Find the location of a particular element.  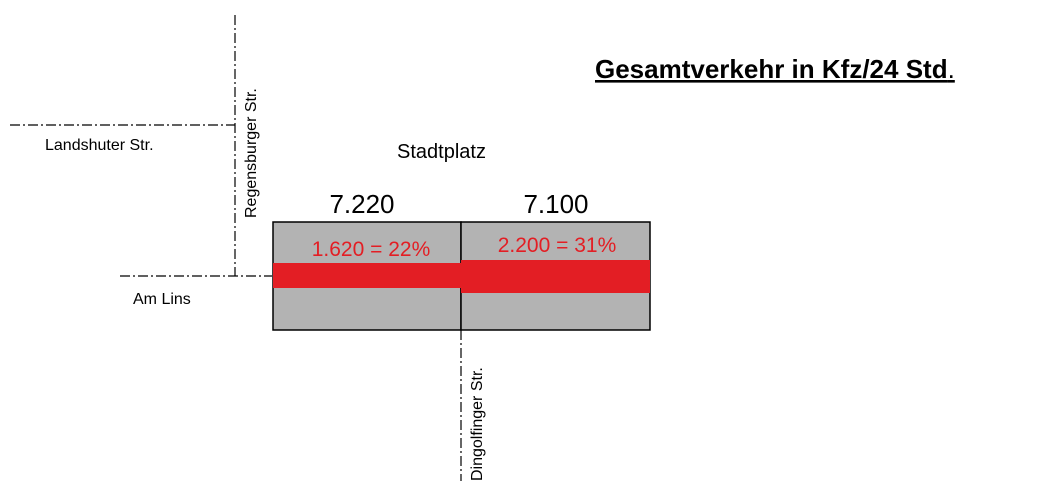

title: Gesamtverkehr in Kfz/24 Std. is located at coordinates (775, 69).